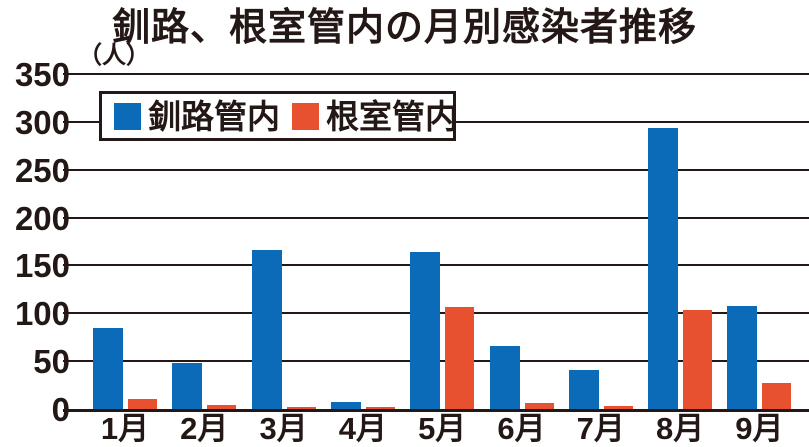  I want to click on legend-label-kushiro: 釧路管内, so click(214, 116).